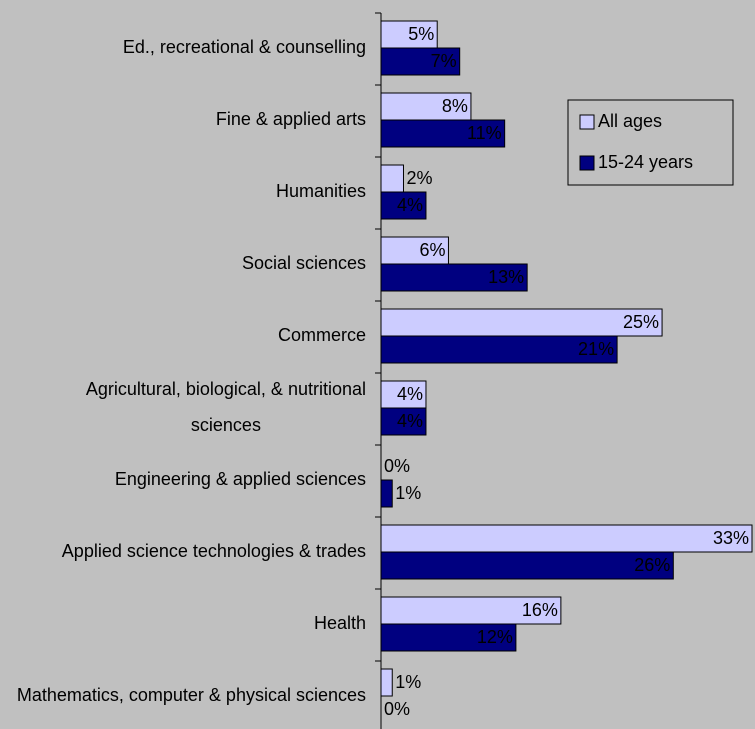 The height and width of the screenshot is (729, 755). Describe the element at coordinates (731, 538) in the screenshot. I see `value-label: 33%` at that location.